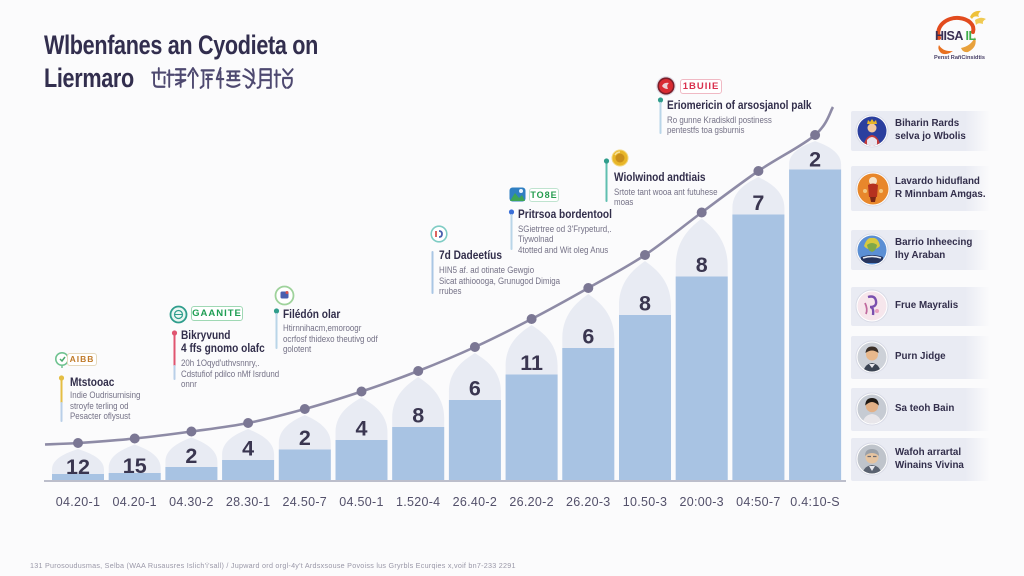  I want to click on svg-text: 26.20-2, so click(531, 502).